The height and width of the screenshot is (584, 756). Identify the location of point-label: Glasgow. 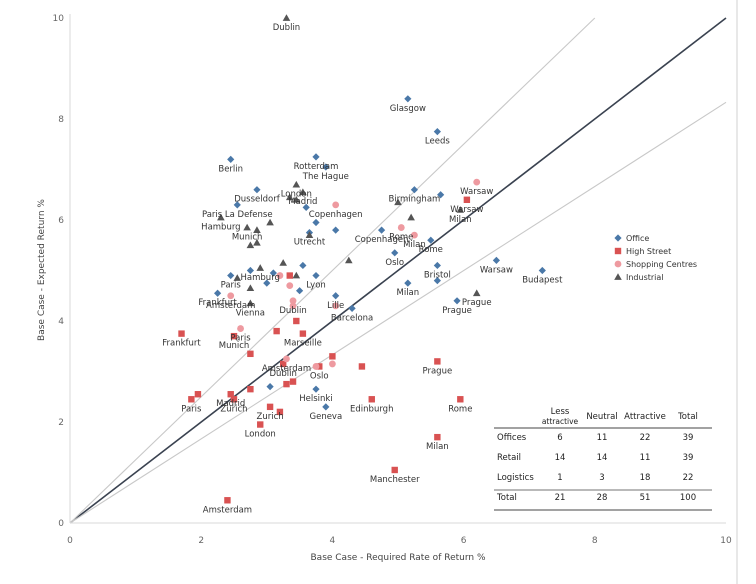
(408, 109).